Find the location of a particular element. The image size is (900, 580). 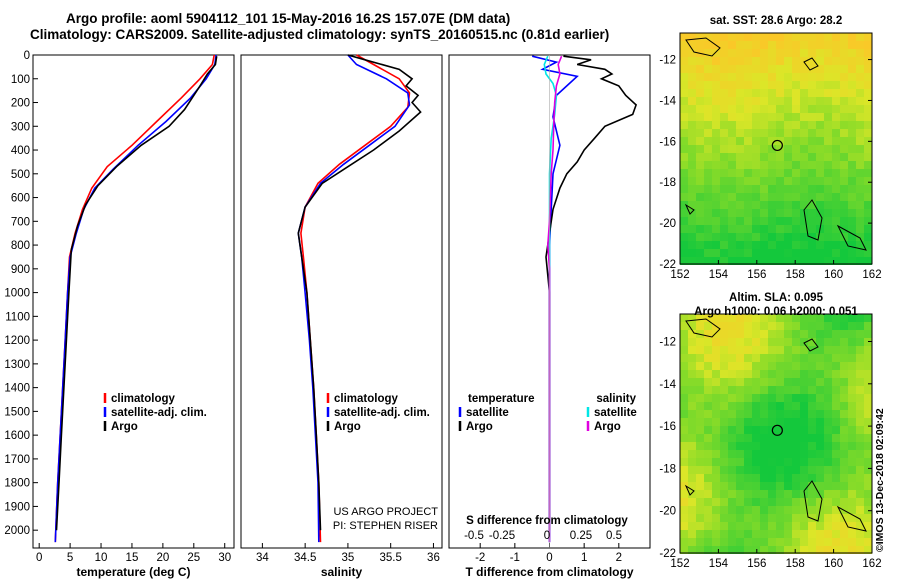

coastline is located at coordinates (811, 64).